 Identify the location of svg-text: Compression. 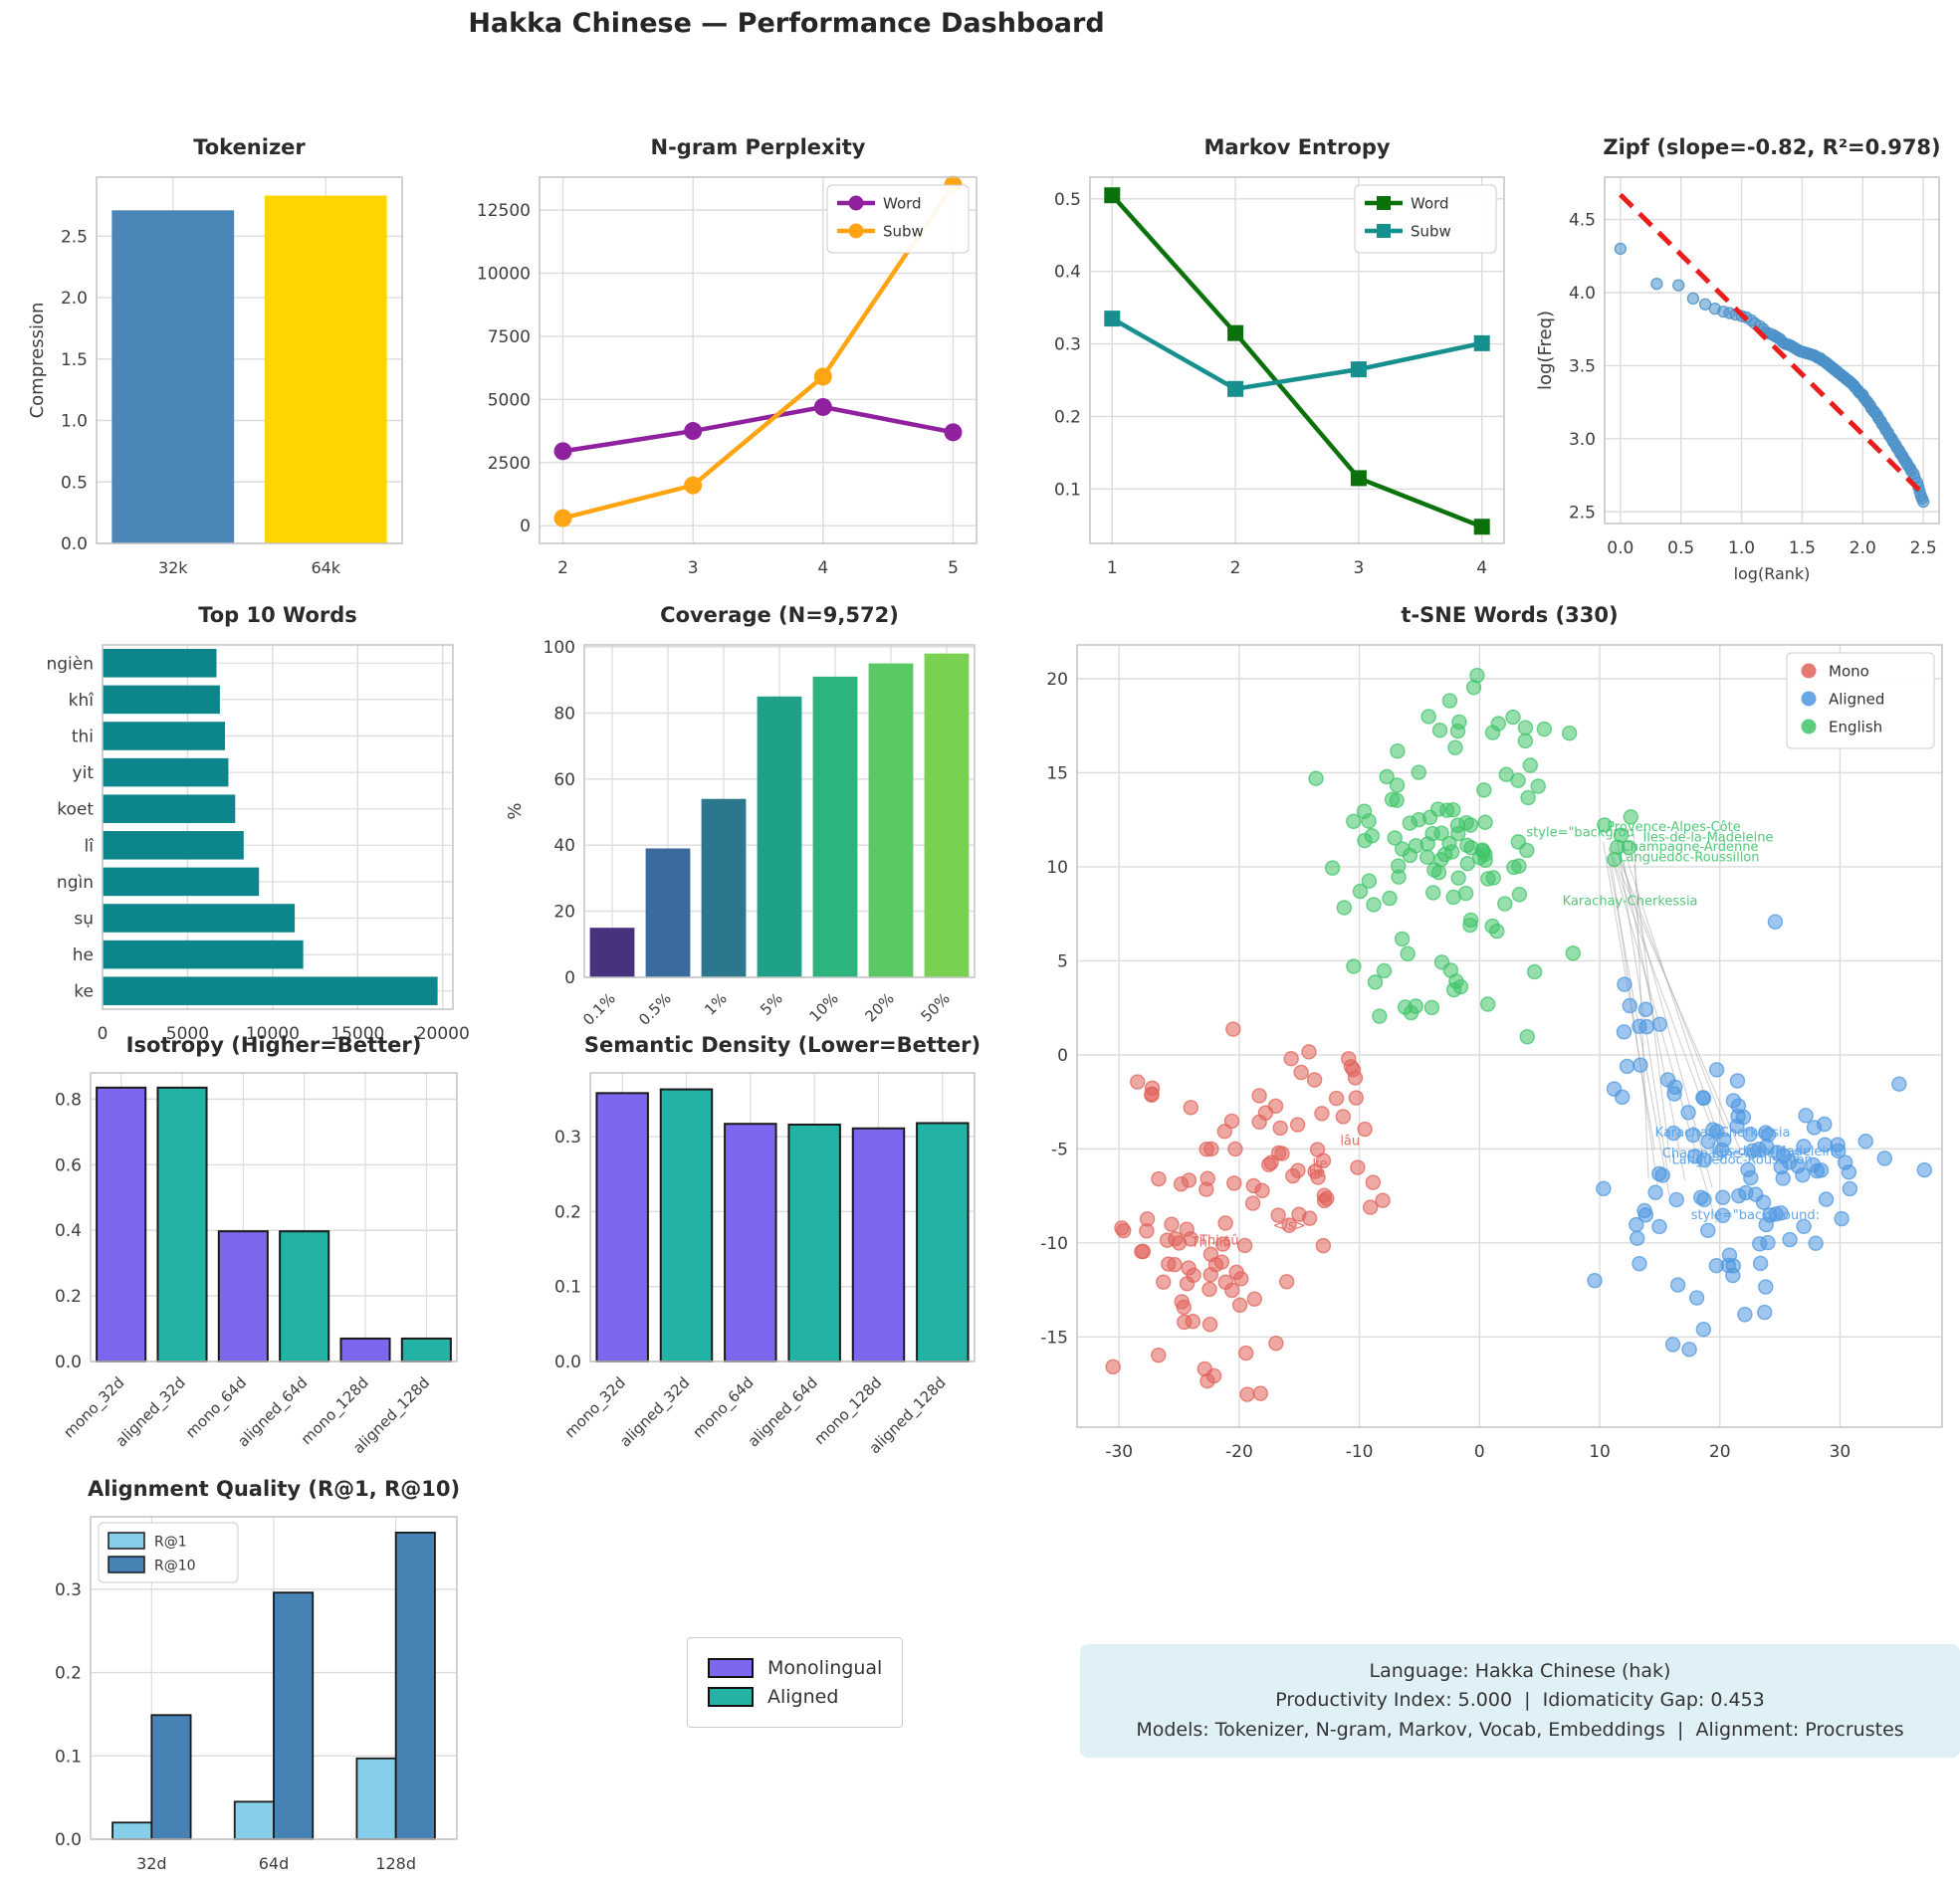
(37, 361).